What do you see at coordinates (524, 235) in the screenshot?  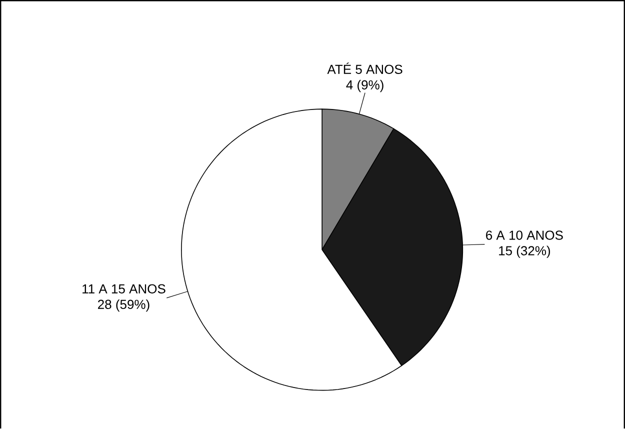 I see `slice-label: 6 A 10 ANOS` at bounding box center [524, 235].